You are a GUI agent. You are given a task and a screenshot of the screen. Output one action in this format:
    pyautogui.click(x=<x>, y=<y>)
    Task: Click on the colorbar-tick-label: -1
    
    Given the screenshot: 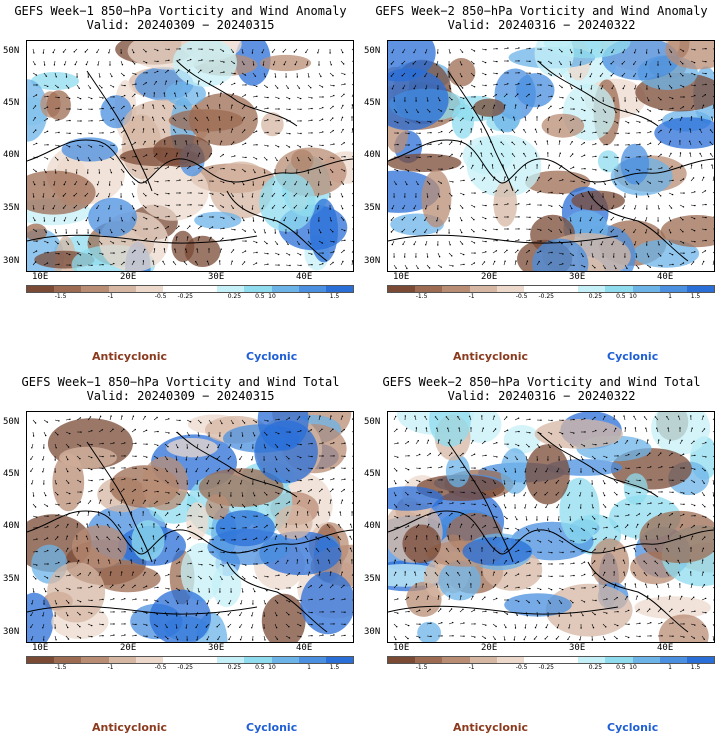 What is the action you would take?
    pyautogui.click(x=110, y=667)
    